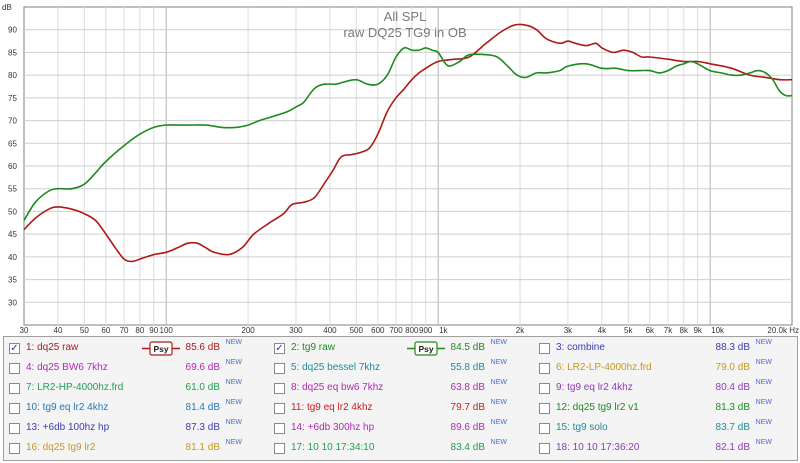  What do you see at coordinates (139, 330) in the screenshot?
I see `x-tick-label: 80` at bounding box center [139, 330].